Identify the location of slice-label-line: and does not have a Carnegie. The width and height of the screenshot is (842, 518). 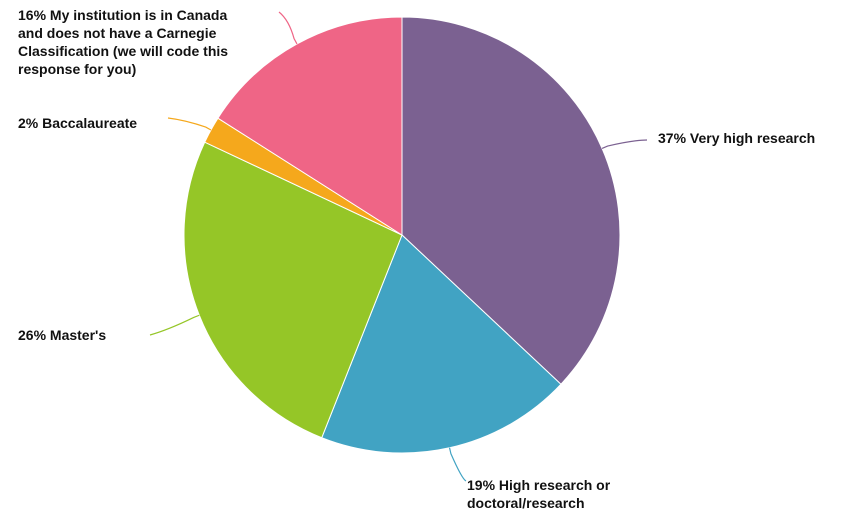
(117, 33).